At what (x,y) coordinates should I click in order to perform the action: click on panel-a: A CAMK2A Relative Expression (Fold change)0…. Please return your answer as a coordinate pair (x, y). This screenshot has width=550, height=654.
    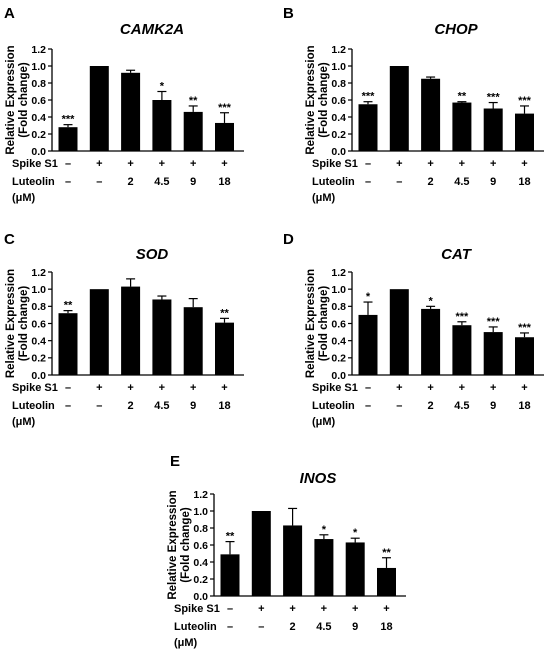
    Looking at the image, I should click on (124, 104).